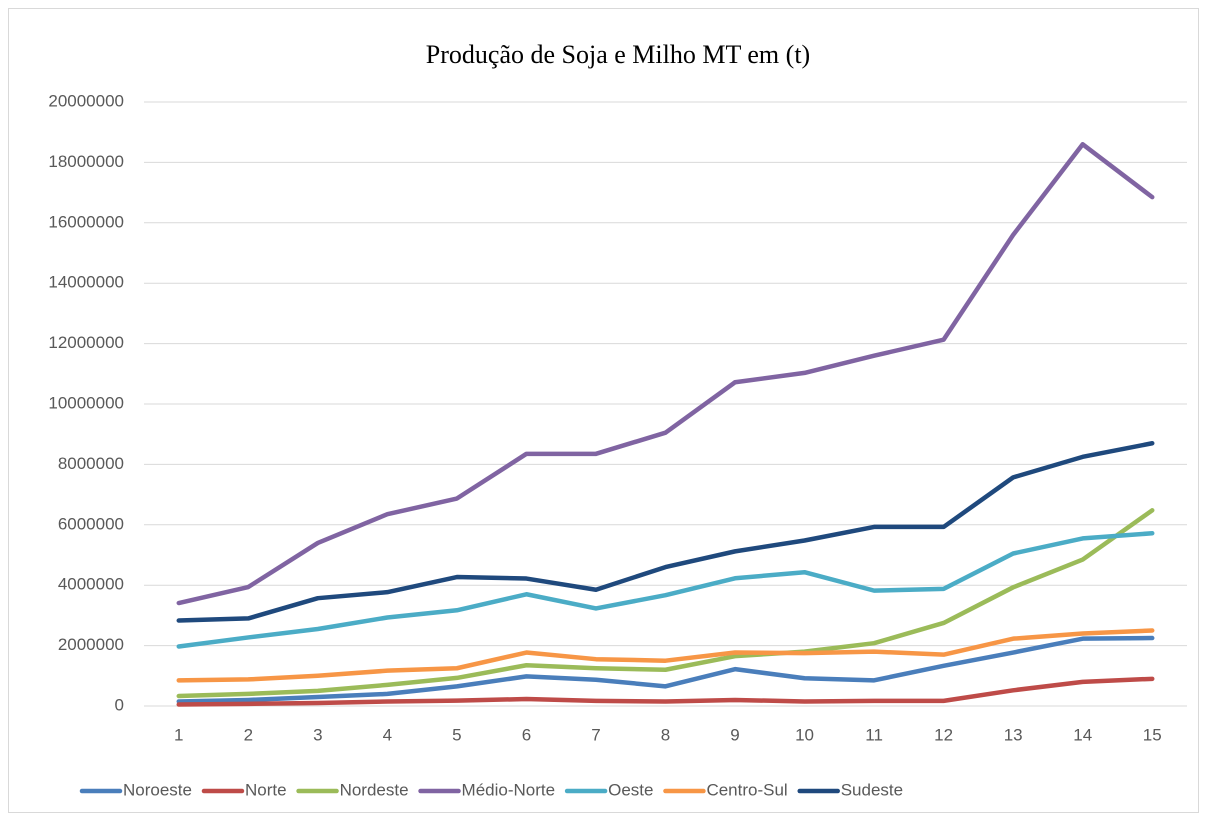 Image resolution: width=1207 pixels, height=826 pixels. I want to click on legend-label: Sudeste, so click(872, 789).